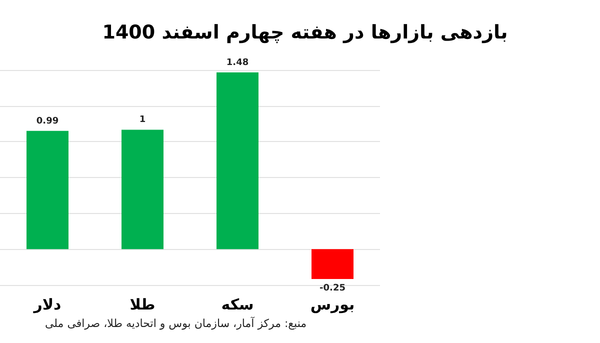  I want to click on data-label: 1.48, so click(237, 63).